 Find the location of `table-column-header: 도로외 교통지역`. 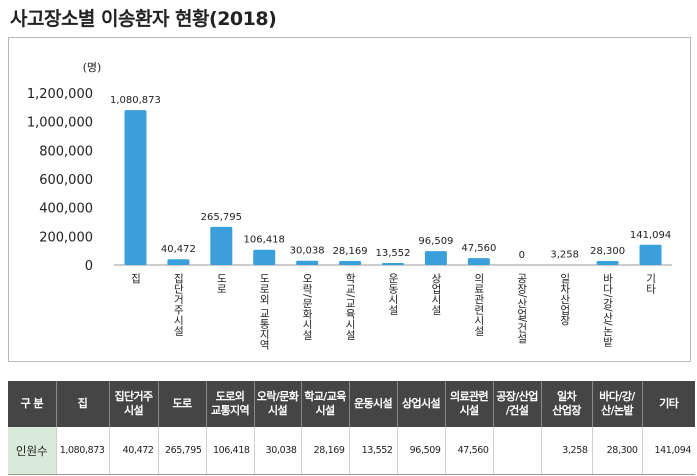

table-column-header: 도로외 교통지역 is located at coordinates (230, 404).